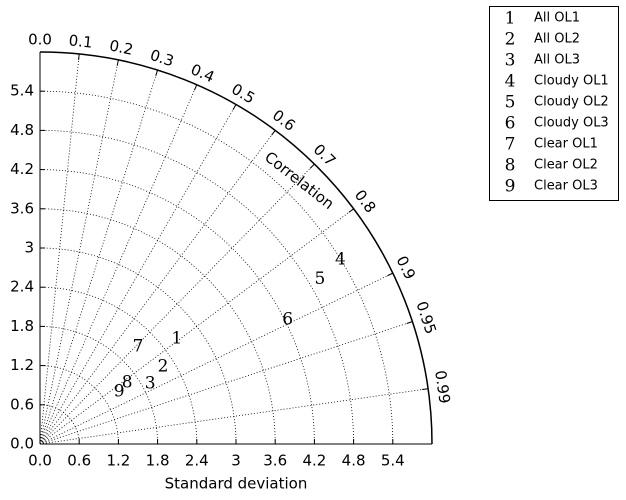  What do you see at coordinates (510, 145) in the screenshot?
I see `legend-marker: 7` at bounding box center [510, 145].